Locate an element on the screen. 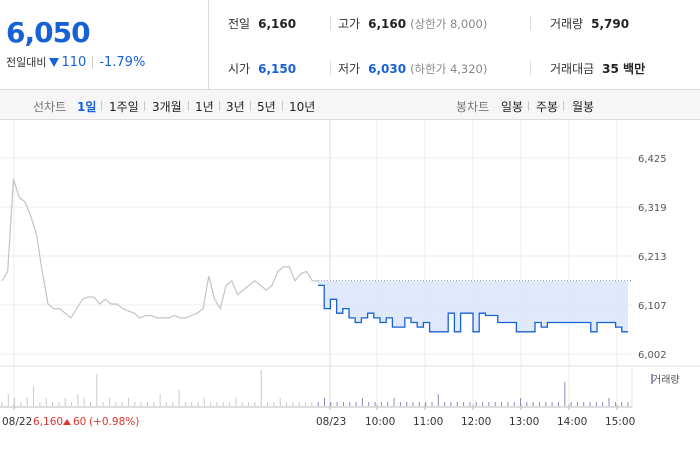 This screenshot has width=700, height=450. upper-limit: (상한가 8,000) is located at coordinates (449, 24).